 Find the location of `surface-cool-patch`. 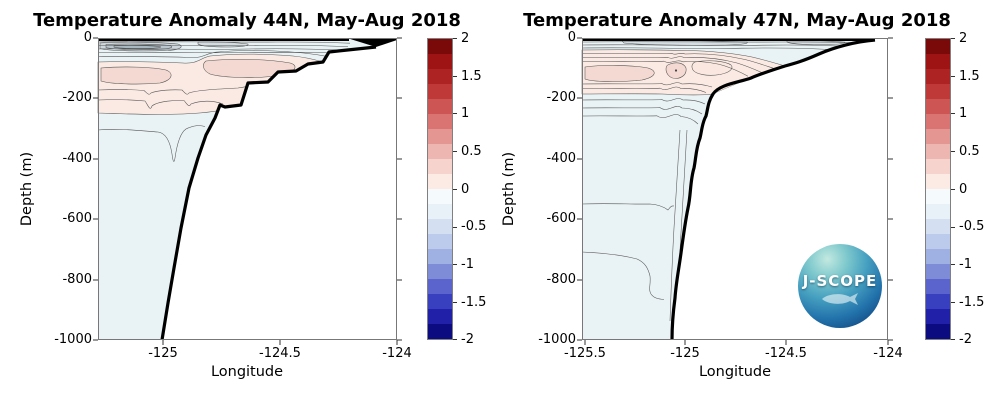

surface-cool-patch is located at coordinates (137, 47).